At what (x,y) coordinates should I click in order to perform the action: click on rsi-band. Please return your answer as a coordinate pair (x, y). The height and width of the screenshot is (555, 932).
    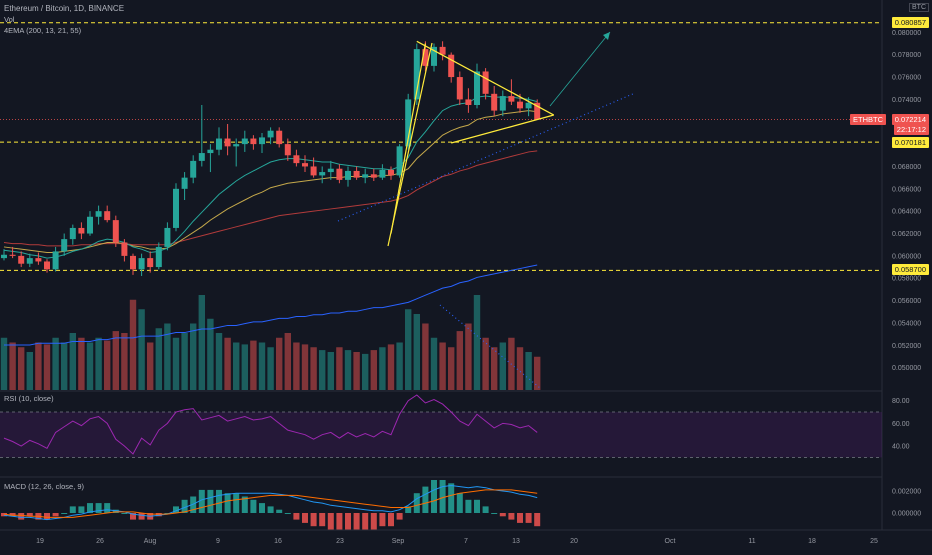
    Looking at the image, I should click on (441, 435).